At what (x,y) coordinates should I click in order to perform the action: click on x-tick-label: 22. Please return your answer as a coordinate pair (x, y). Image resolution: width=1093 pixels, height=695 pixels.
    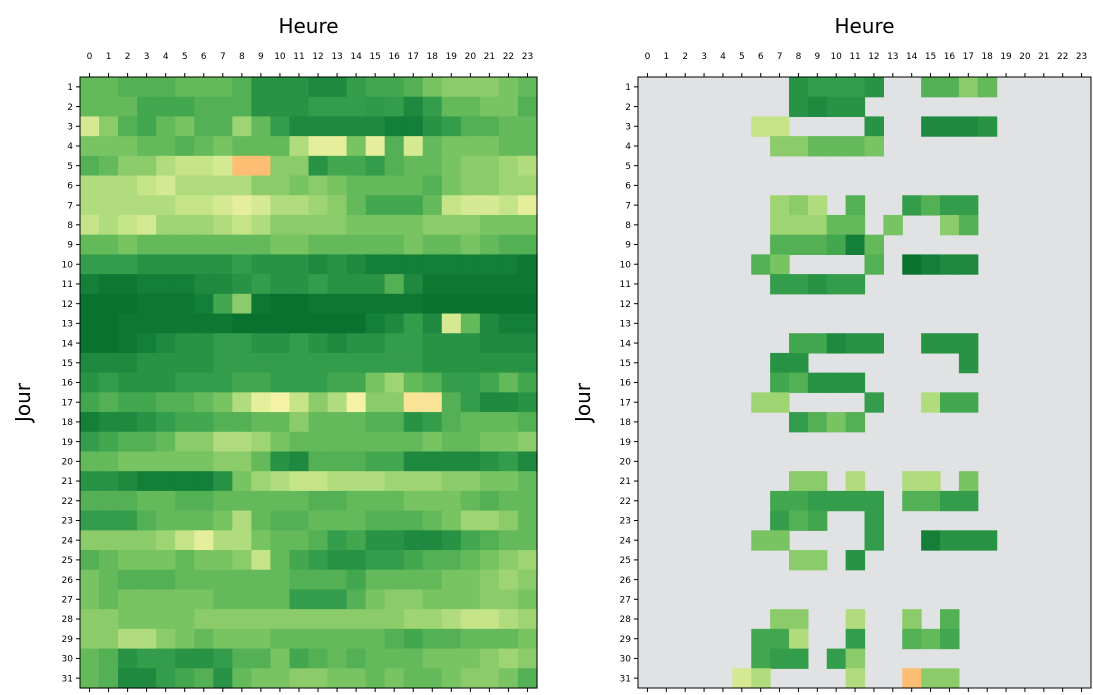
    Looking at the image, I should click on (1062, 57).